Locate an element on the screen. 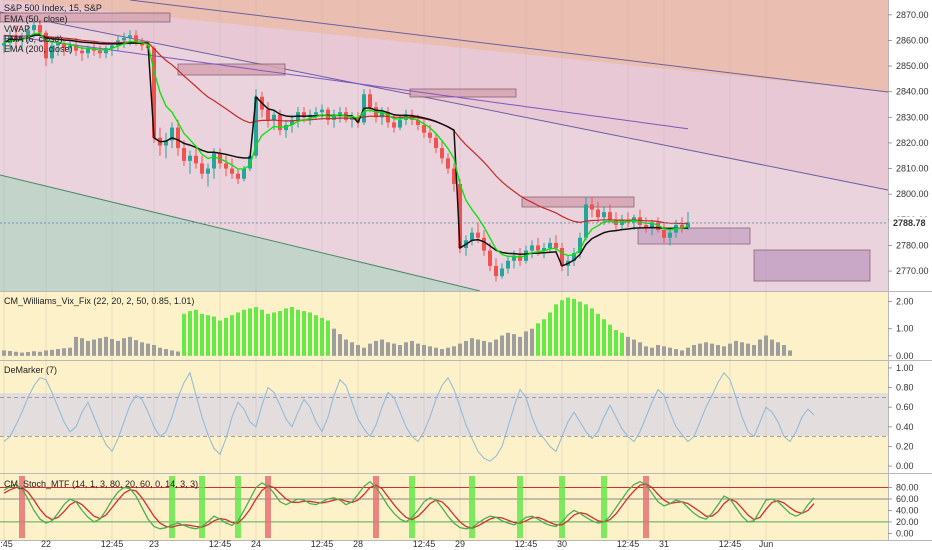 This screenshot has width=932, height=550. legend-vwap: VWAP is located at coordinates (17, 29).